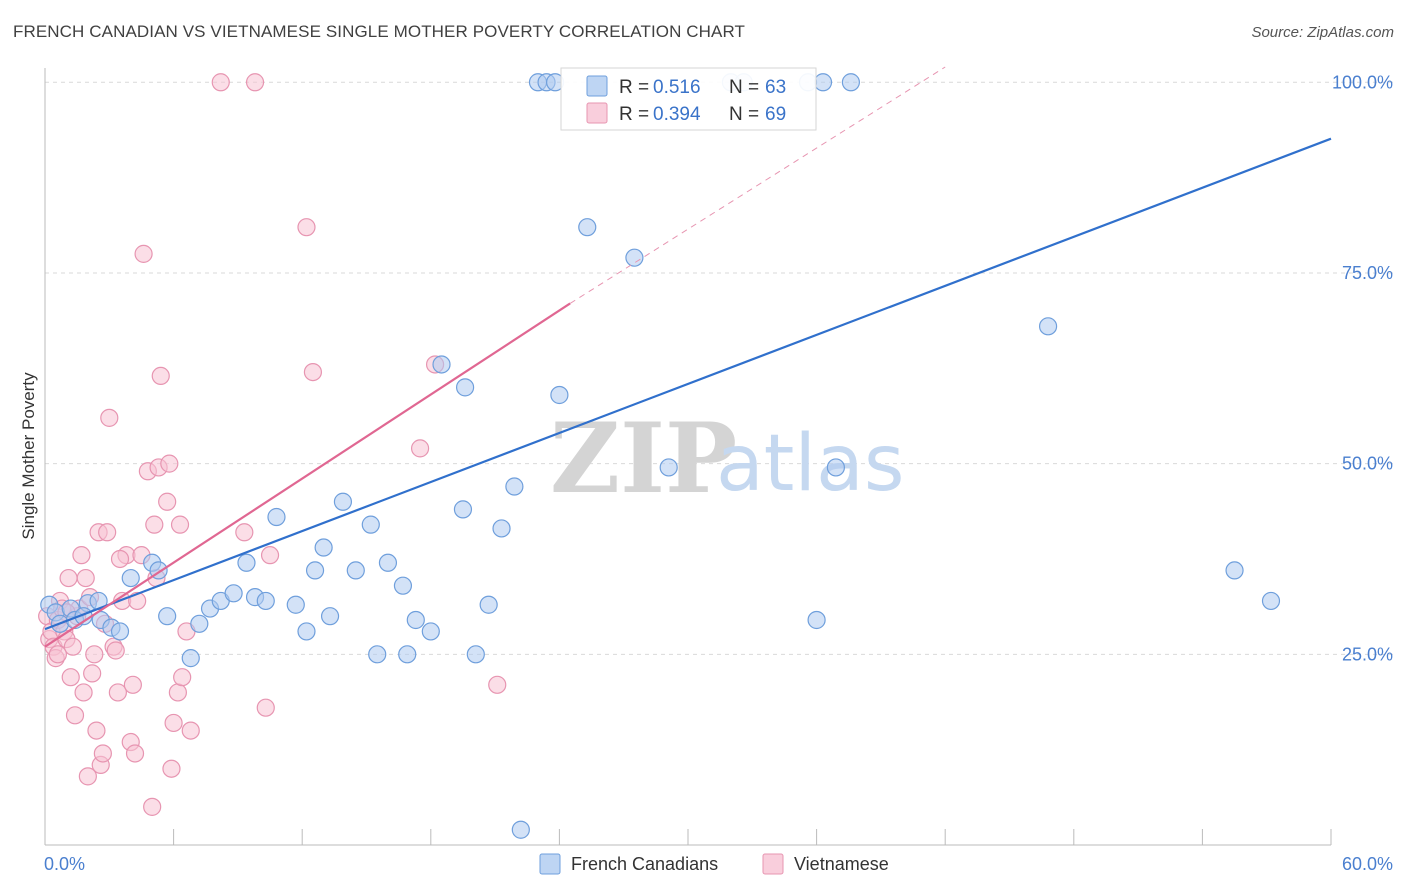 The image size is (1406, 892). What do you see at coordinates (677, 114) in the screenshot?
I see `legend-r-value-vietnamese: 0.394` at bounding box center [677, 114].